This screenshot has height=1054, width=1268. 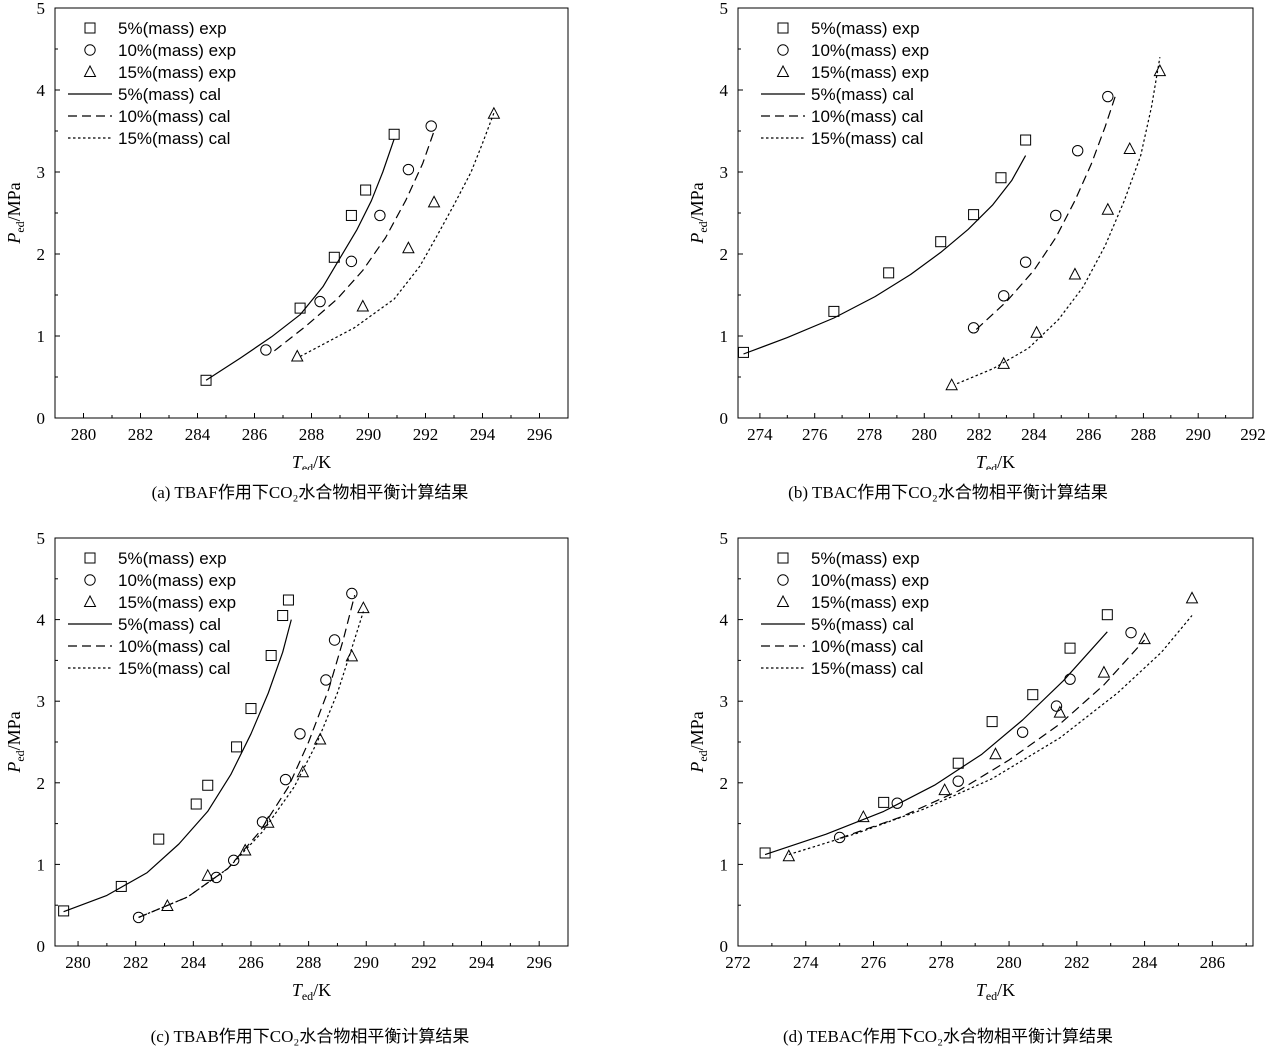 I want to click on x-tick-label: 290, so click(x=1198, y=434).